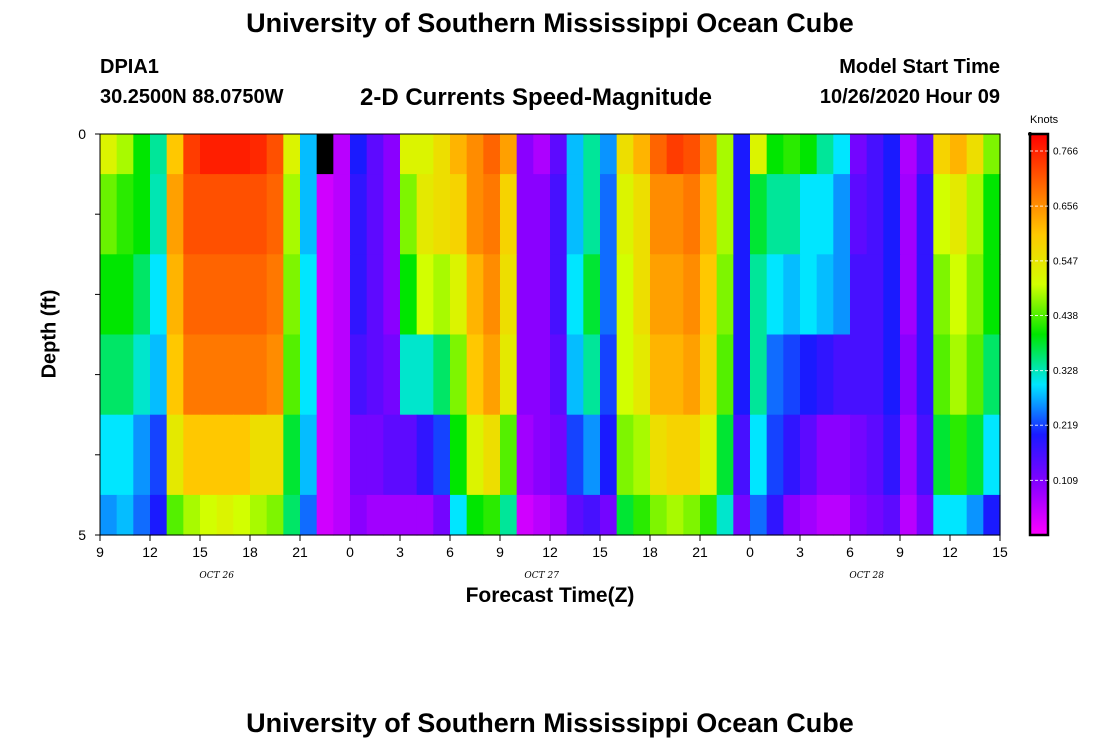 This screenshot has height=750, width=1100. What do you see at coordinates (550, 595) in the screenshot?
I see `x-axis-label: Forecast Time(Z)` at bounding box center [550, 595].